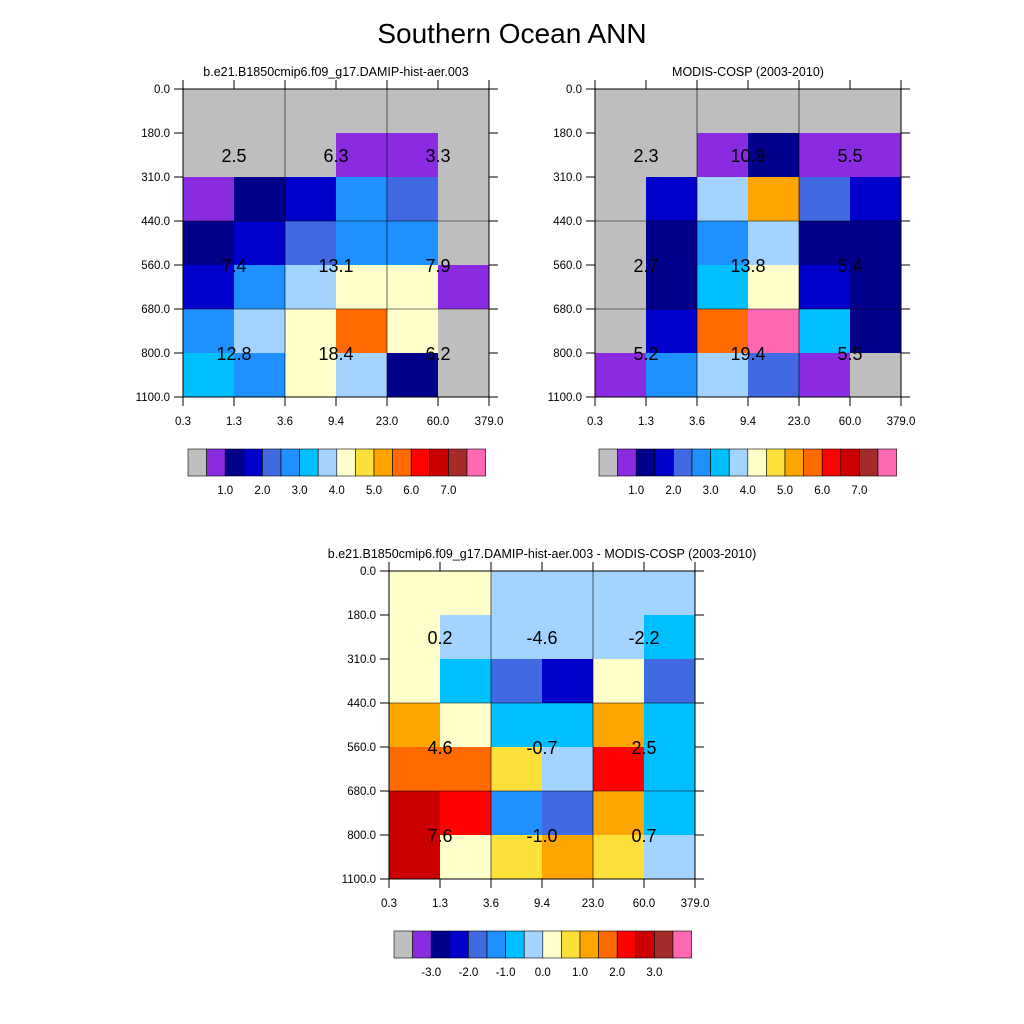 The image size is (1024, 1024). What do you see at coordinates (437, 266) in the screenshot?
I see `block-value-label: 7.9` at bounding box center [437, 266].